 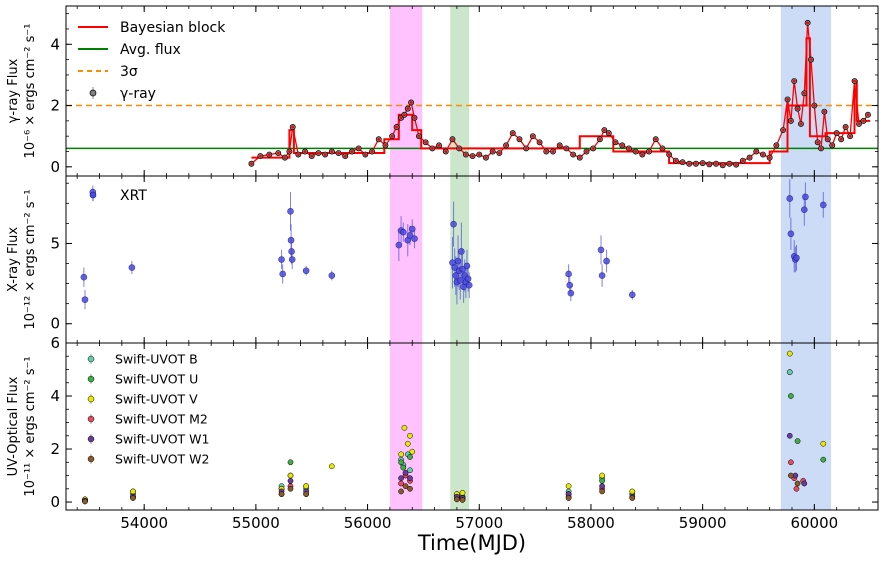 I want to click on y-tick-label: 6, so click(x=55, y=343).